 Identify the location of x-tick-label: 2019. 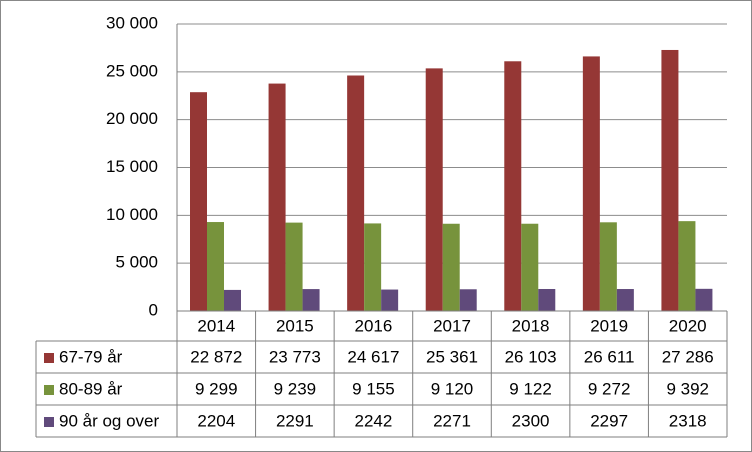
(609, 325).